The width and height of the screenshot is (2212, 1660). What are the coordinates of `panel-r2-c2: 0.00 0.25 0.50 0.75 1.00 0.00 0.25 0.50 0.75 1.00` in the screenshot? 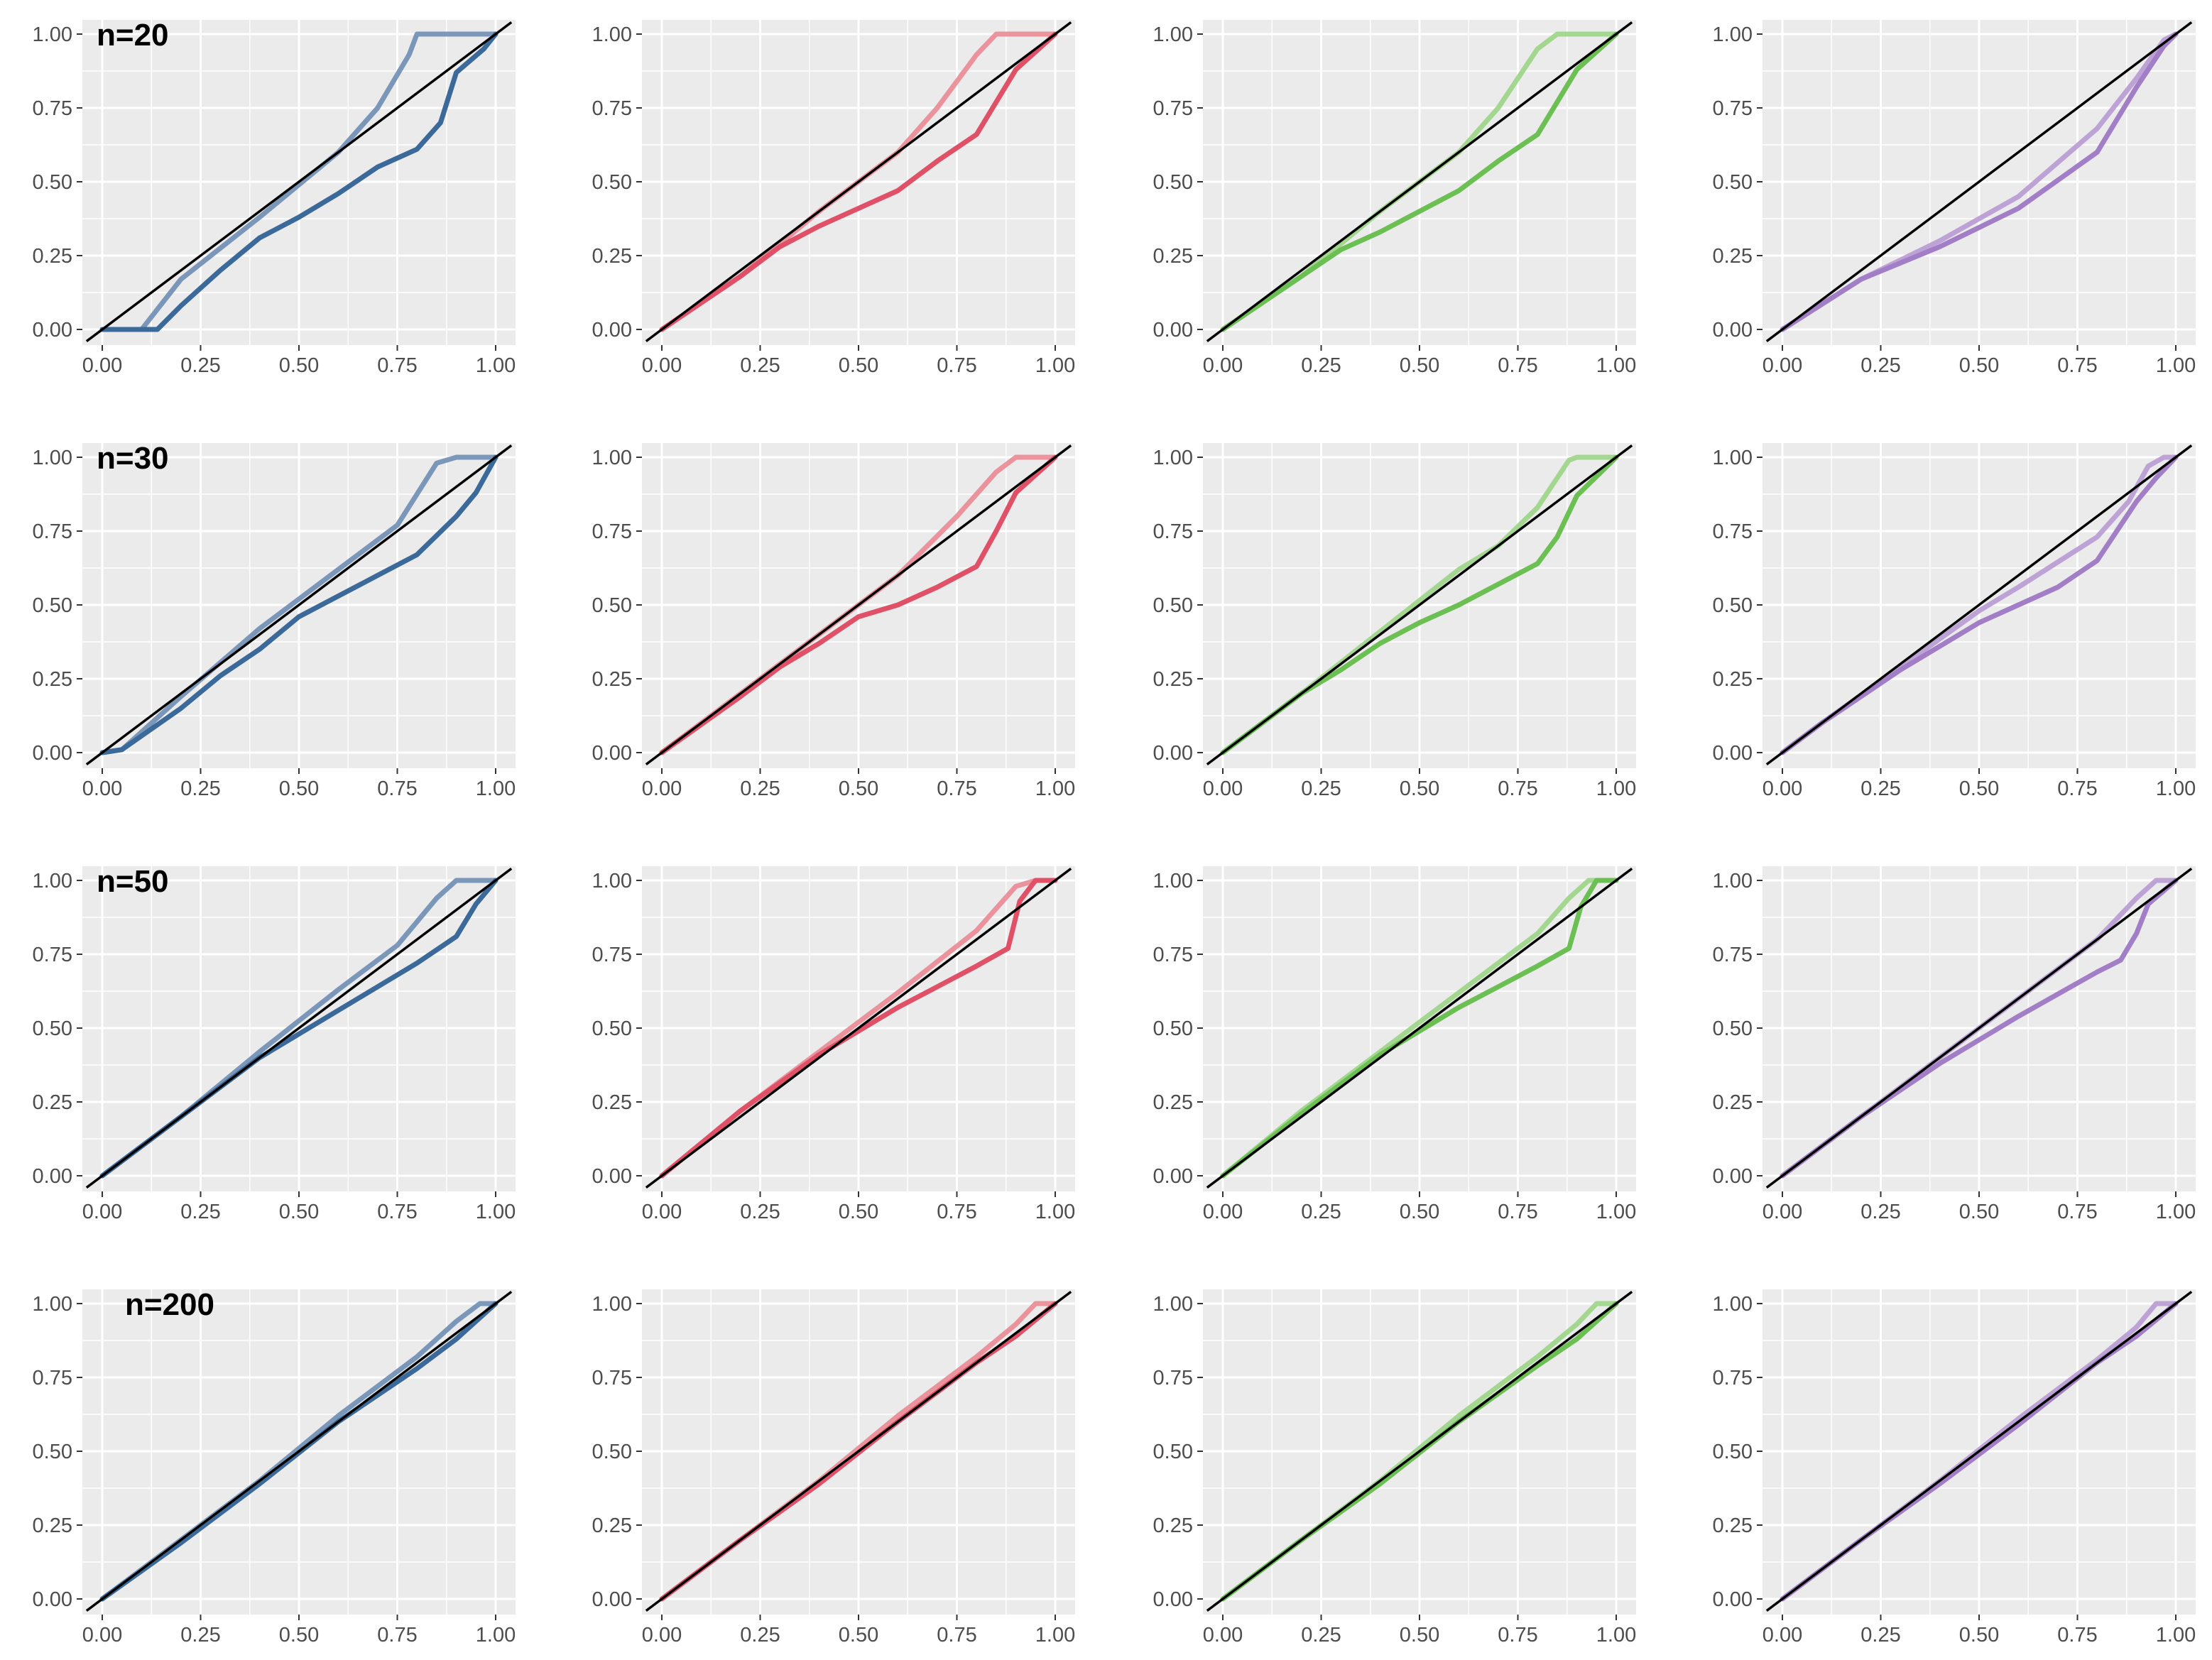 It's located at (833, 621).